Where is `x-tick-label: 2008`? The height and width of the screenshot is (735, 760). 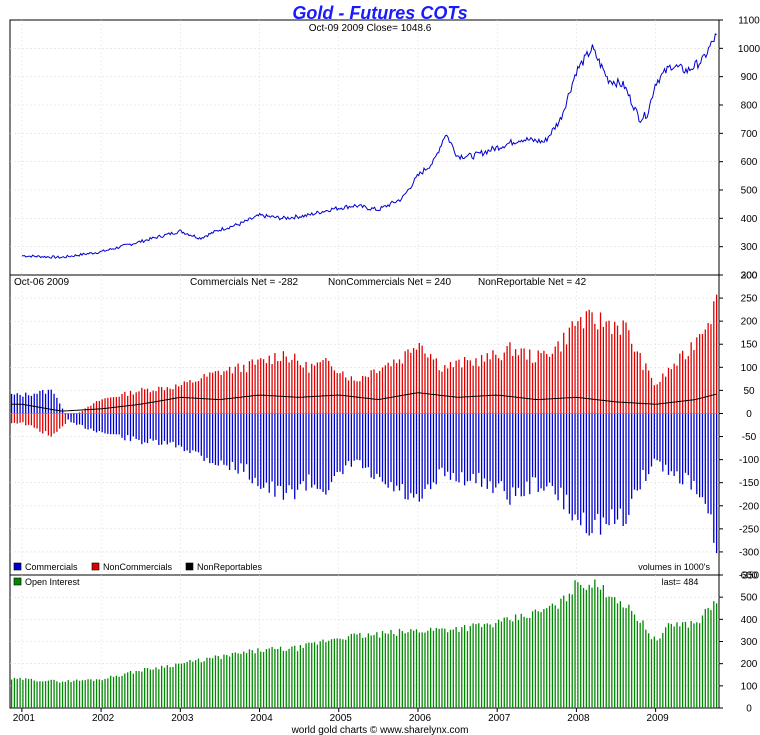
x-tick-label: 2008 is located at coordinates (578, 718).